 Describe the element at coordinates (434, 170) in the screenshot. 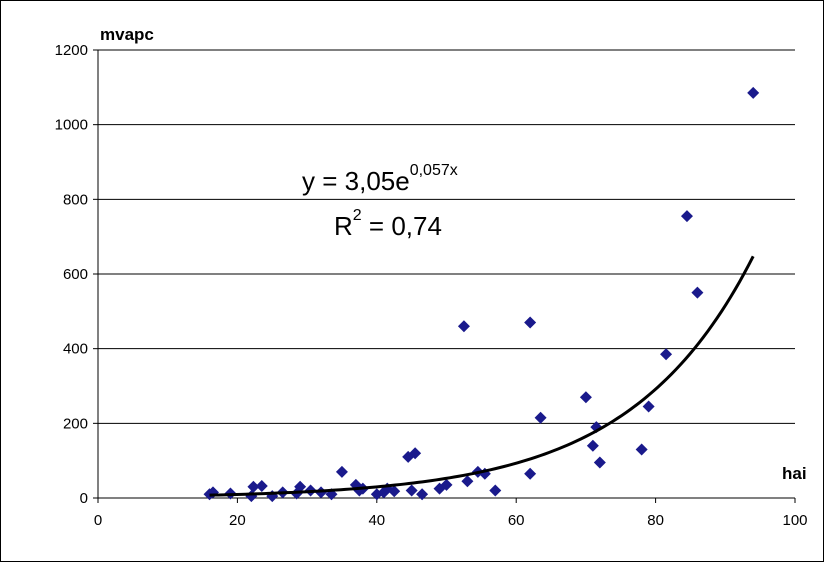

I see `trend-equation-exponent: 0,057x` at that location.